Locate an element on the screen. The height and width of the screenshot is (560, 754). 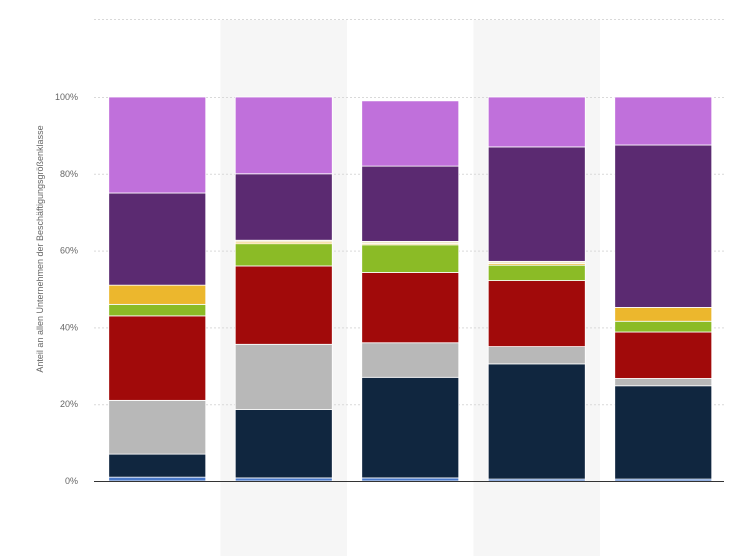
bar-segment-s9-c3 is located at coordinates (410, 133).